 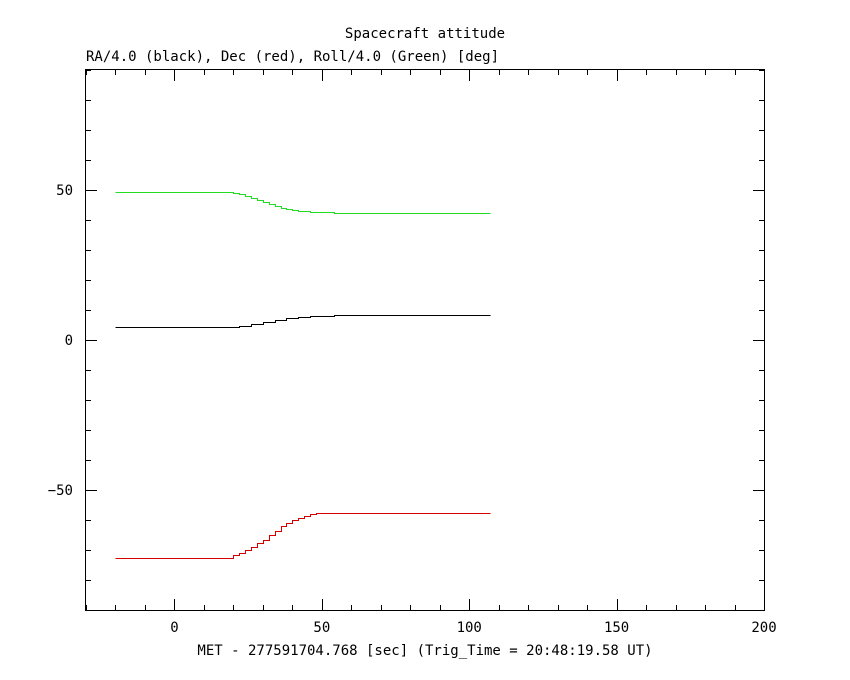 I want to click on x-tick-label: 50, so click(x=321, y=628).